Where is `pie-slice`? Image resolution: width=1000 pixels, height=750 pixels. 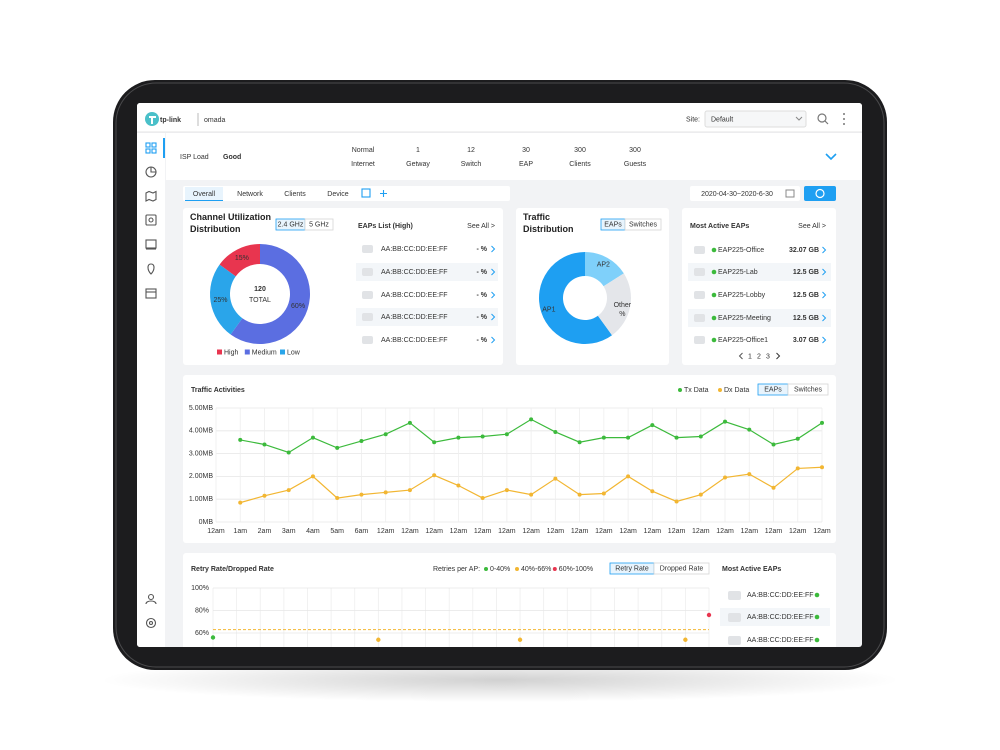
pie-slice is located at coordinates (576, 298).